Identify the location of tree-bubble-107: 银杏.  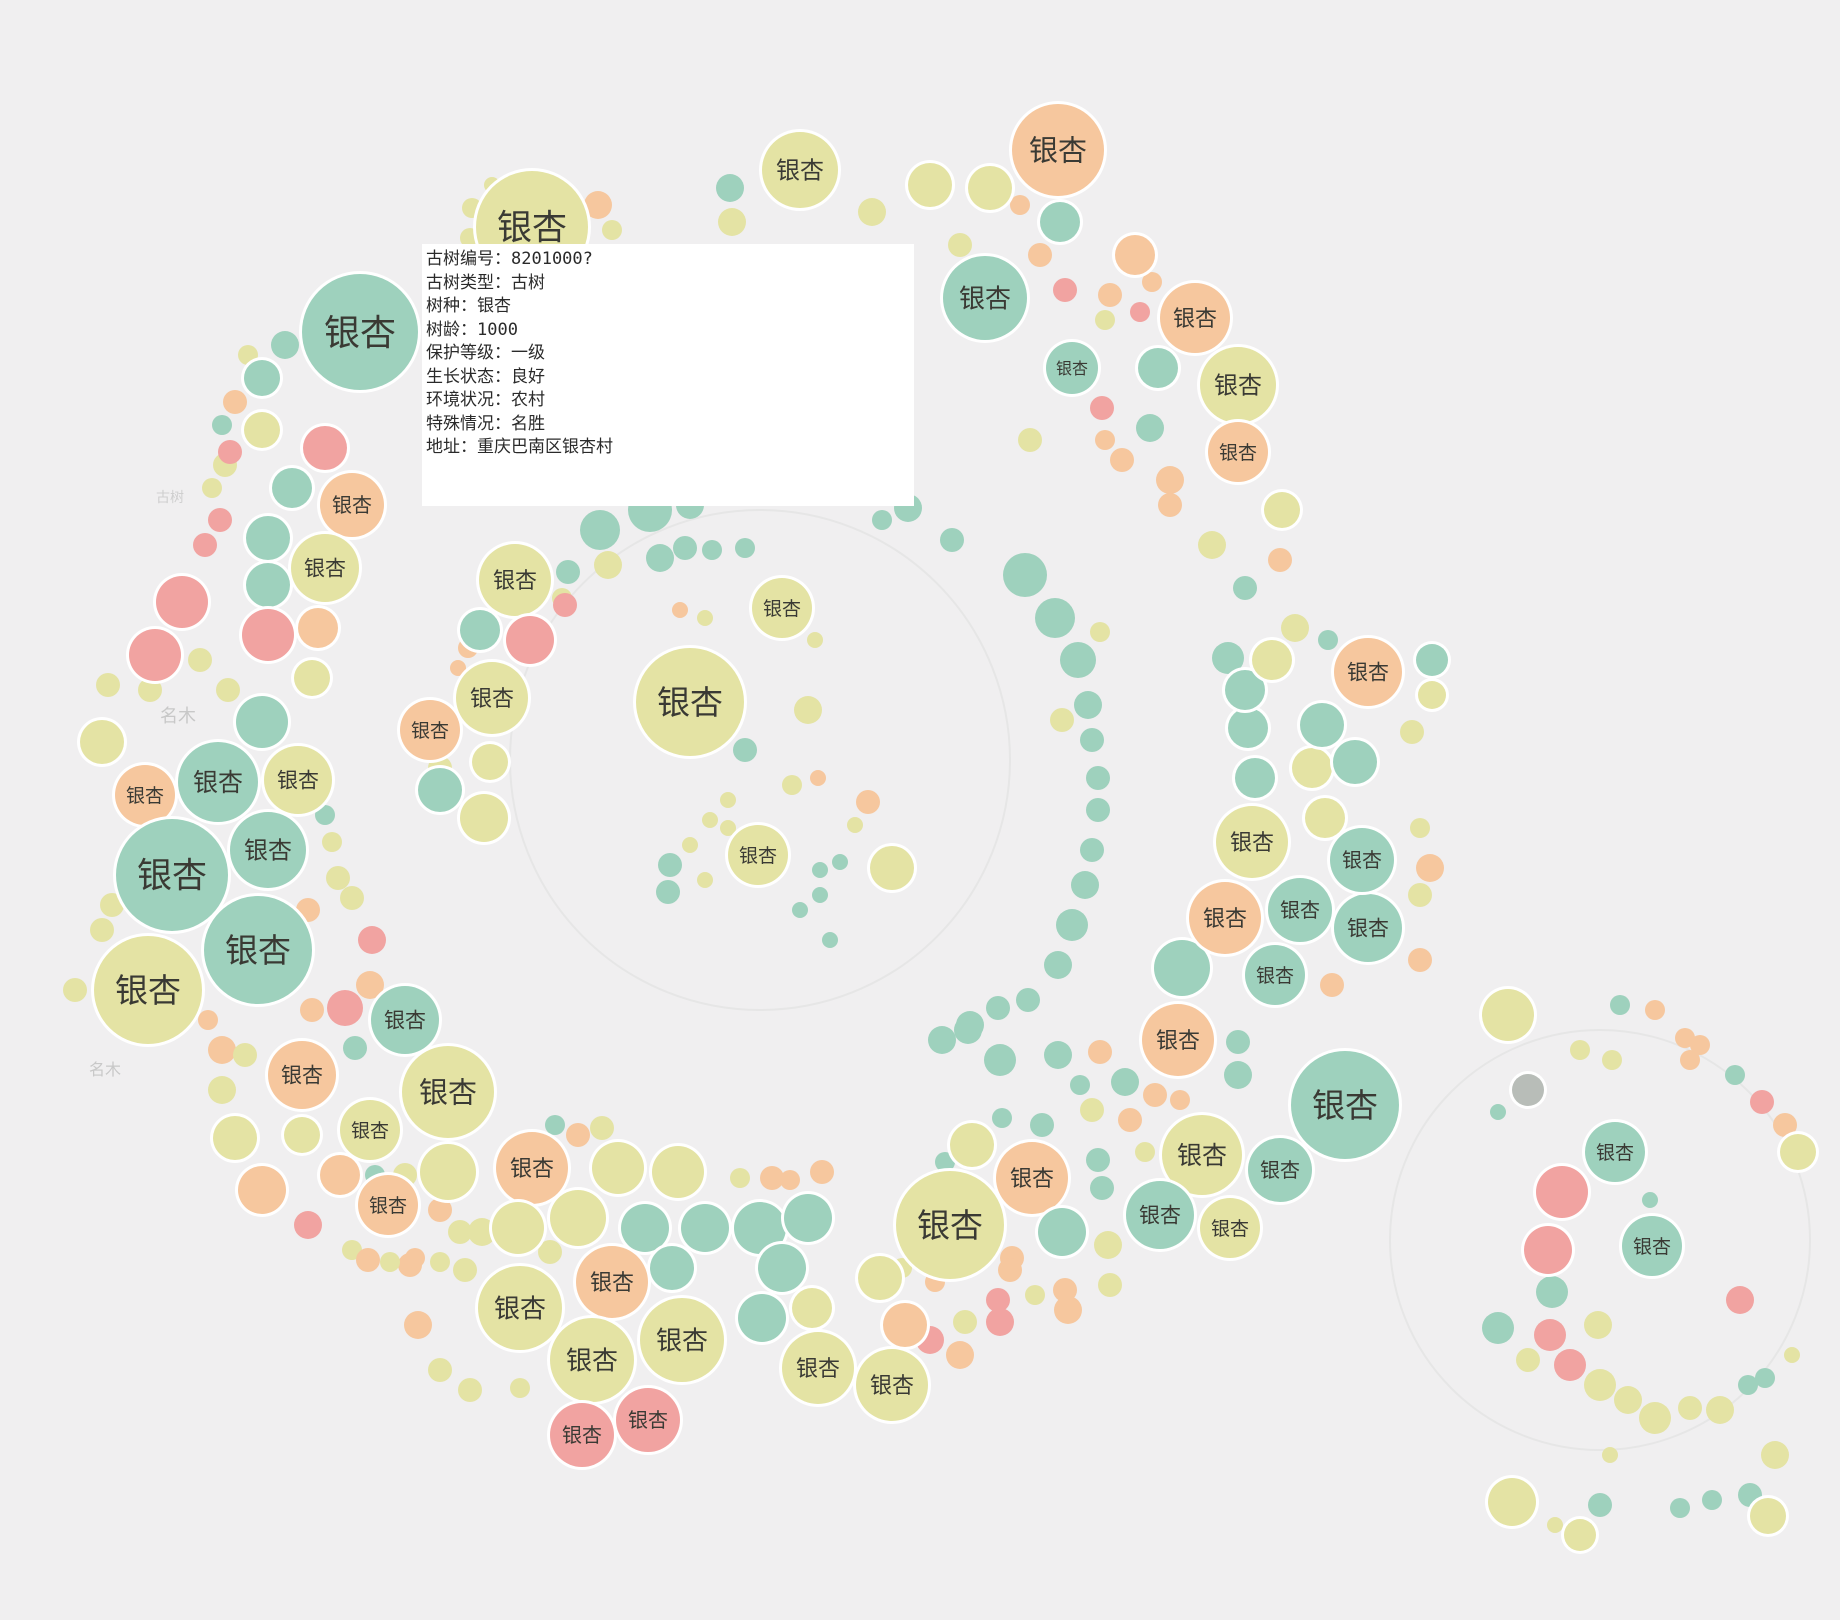
(690, 702).